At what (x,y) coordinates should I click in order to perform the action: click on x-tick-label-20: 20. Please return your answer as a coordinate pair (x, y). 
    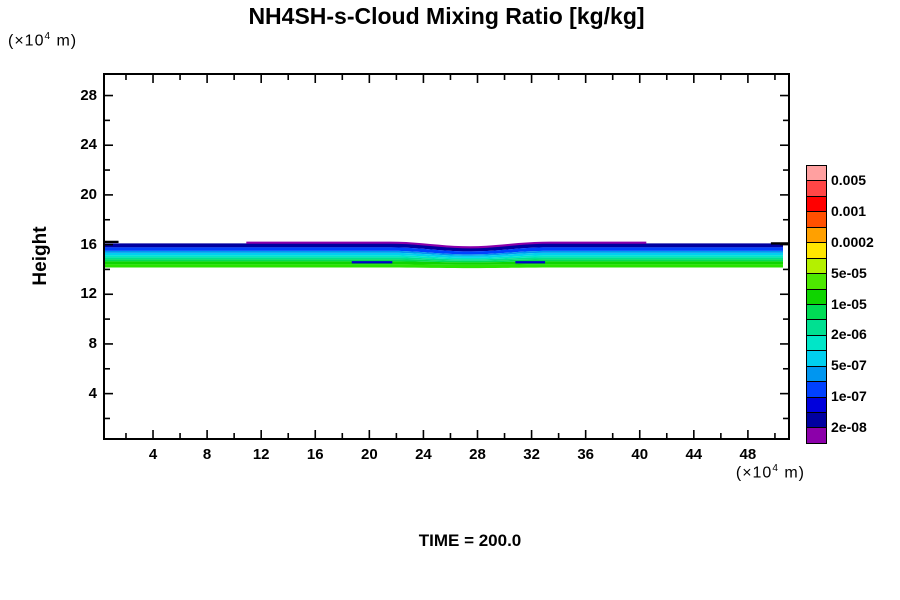
    Looking at the image, I should click on (369, 454).